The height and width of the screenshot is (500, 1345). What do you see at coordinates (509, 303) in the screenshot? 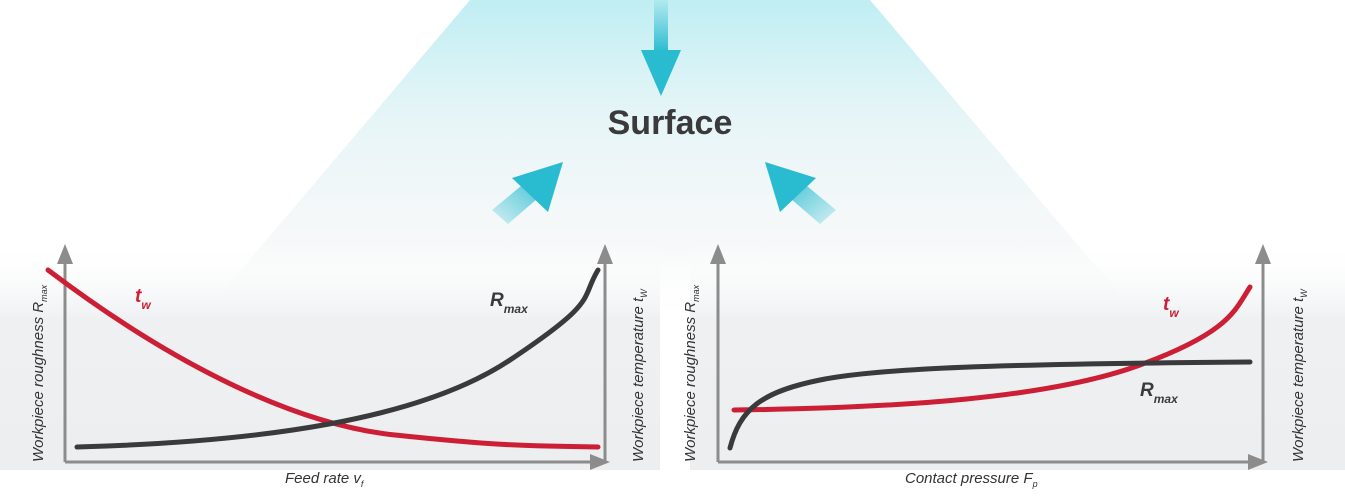
I see `left-rmax-label: Rmax` at bounding box center [509, 303].